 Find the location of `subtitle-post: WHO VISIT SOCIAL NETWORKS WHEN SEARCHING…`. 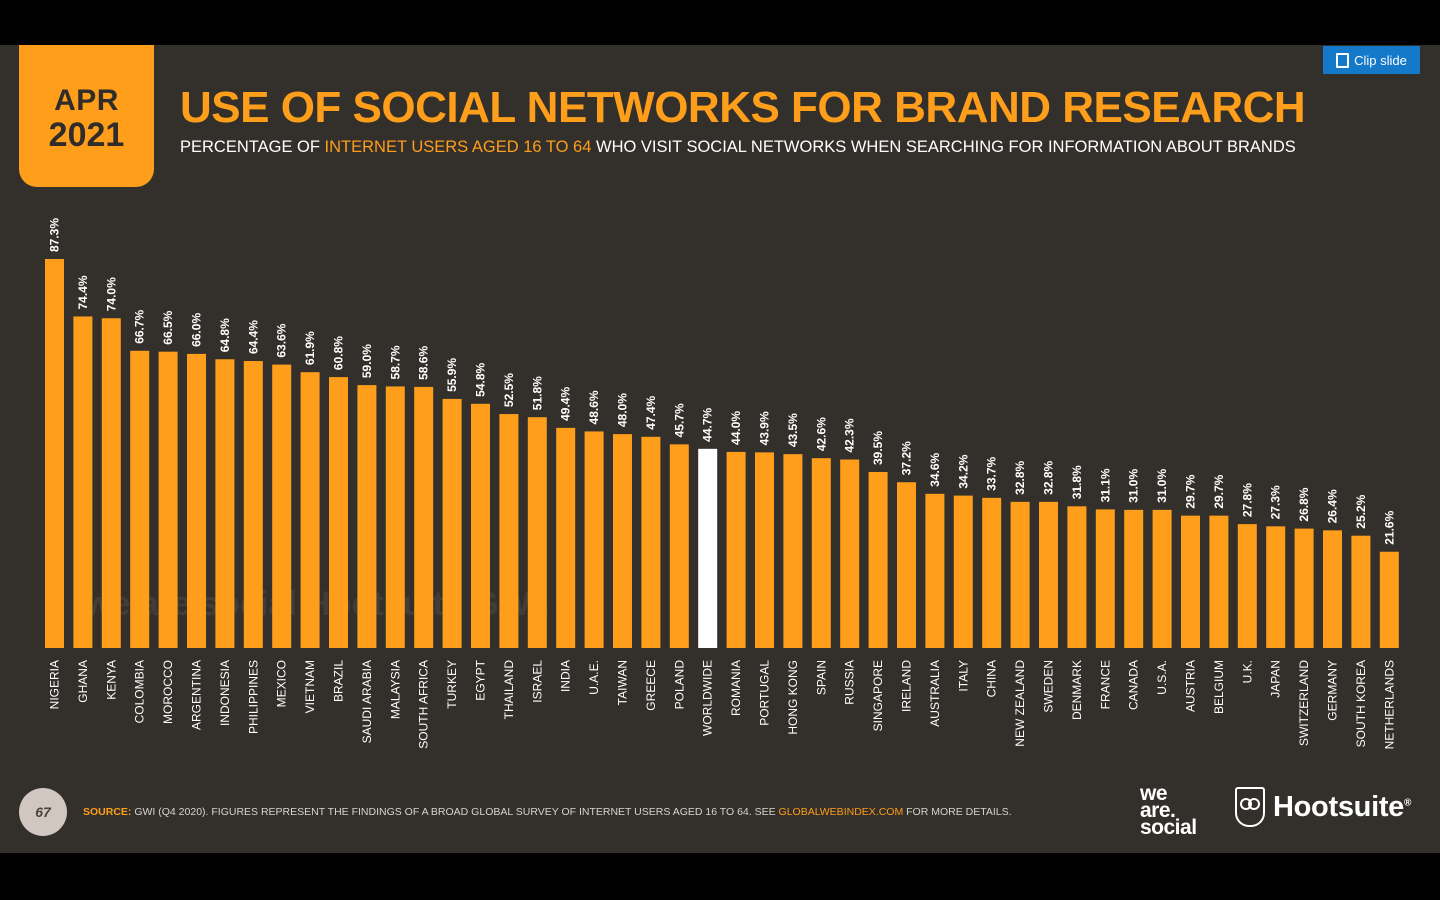

subtitle-post: WHO VISIT SOCIAL NETWORKS WHEN SEARCHING… is located at coordinates (943, 147).